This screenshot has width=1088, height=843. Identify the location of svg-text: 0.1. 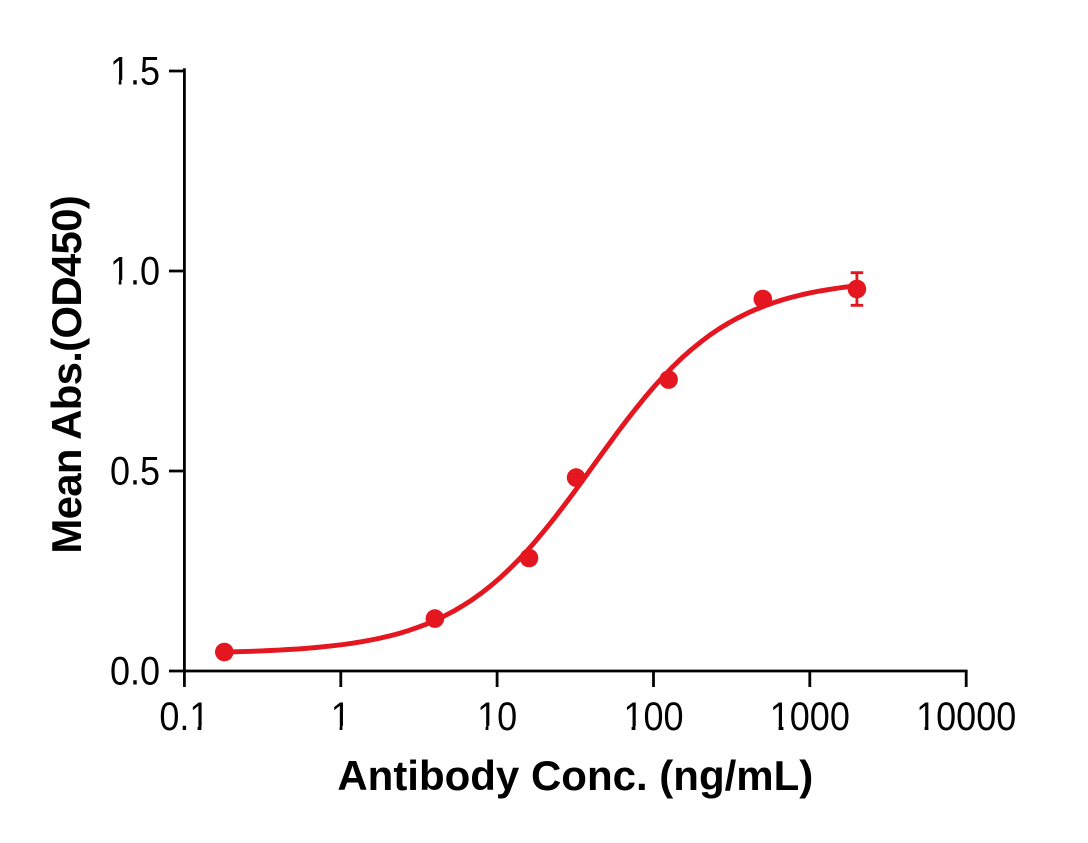
(184, 717).